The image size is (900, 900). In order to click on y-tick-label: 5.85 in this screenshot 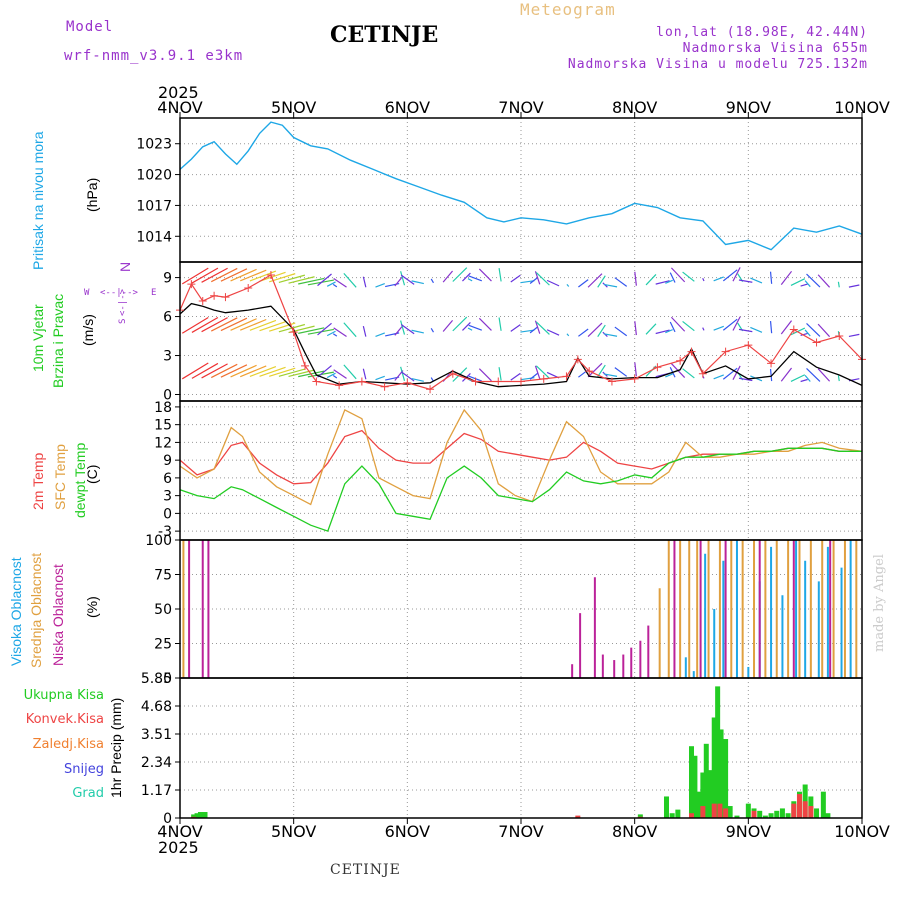, I will do `click(156, 679)`.